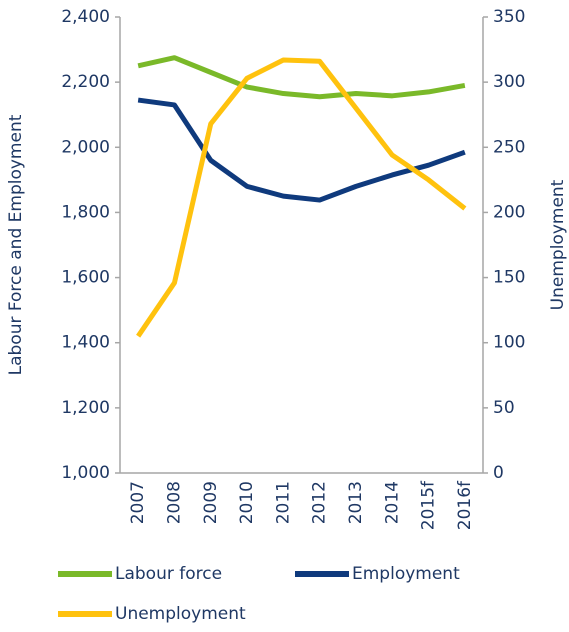 This screenshot has width=569, height=632. What do you see at coordinates (558, 244) in the screenshot?
I see `y2-axis-title: Unemployment` at bounding box center [558, 244].